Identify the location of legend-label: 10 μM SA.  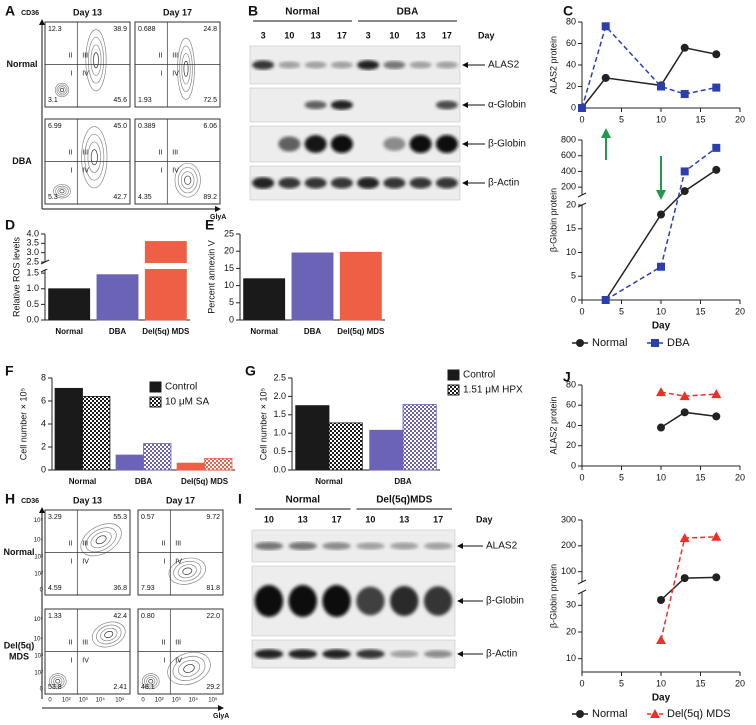
(187, 402).